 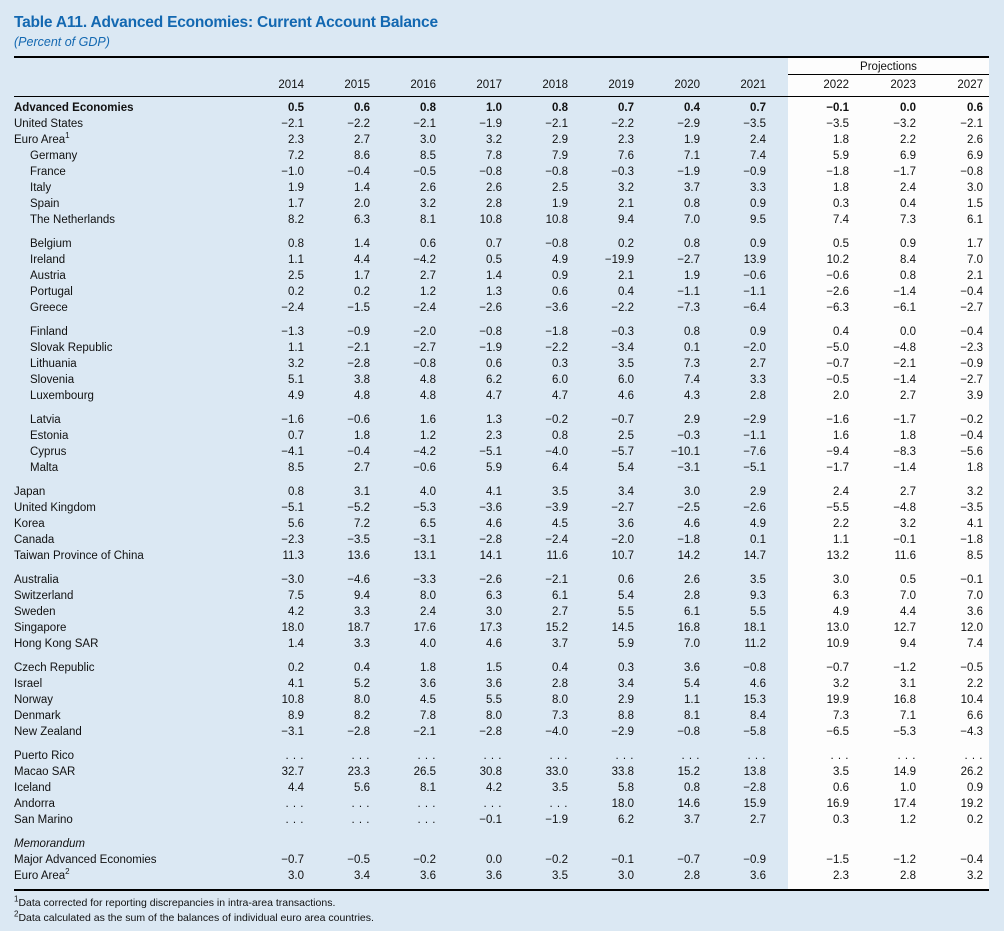 What do you see at coordinates (975, 140) in the screenshot?
I see `projection-value-cell: 2.6` at bounding box center [975, 140].